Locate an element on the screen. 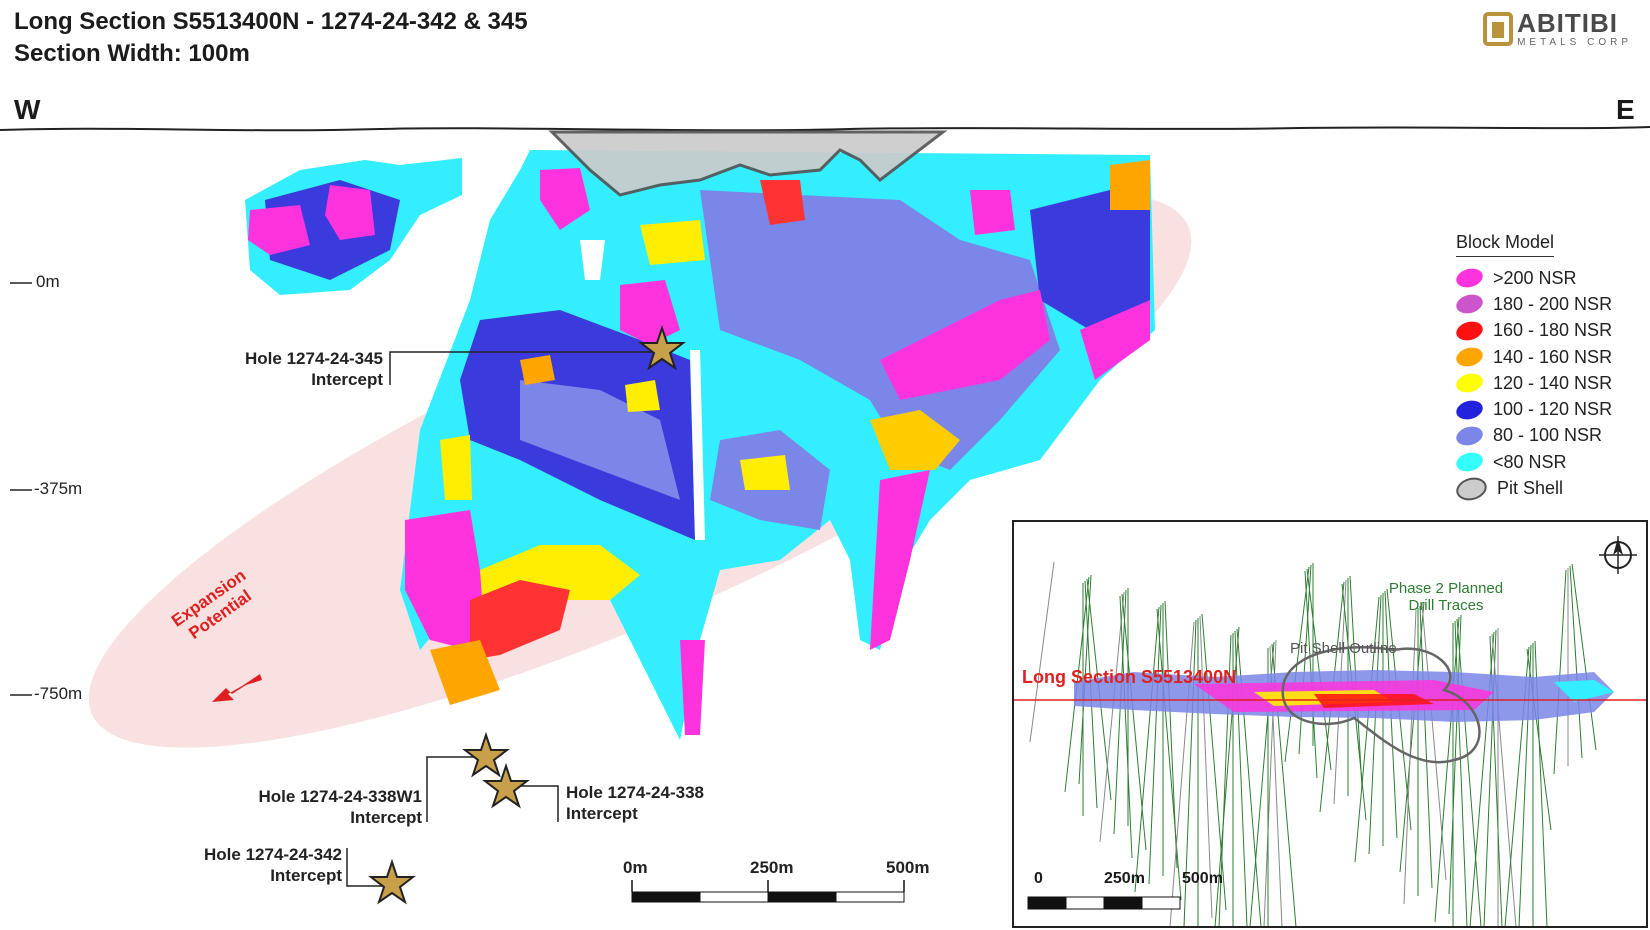 The height and width of the screenshot is (930, 1650). block-yellow-north is located at coordinates (672, 242).